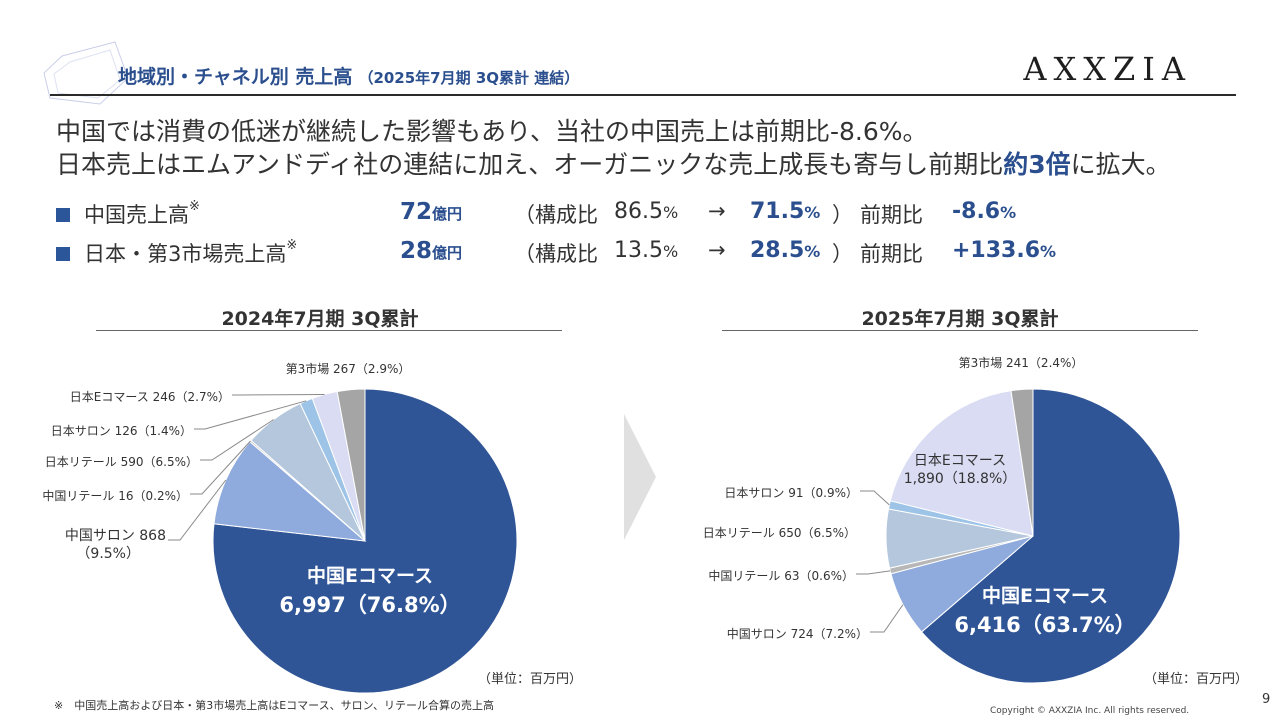 Image resolution: width=1280 pixels, height=720 pixels. What do you see at coordinates (142, 213) in the screenshot?
I see `summary-label: 中国売上高※` at bounding box center [142, 213].